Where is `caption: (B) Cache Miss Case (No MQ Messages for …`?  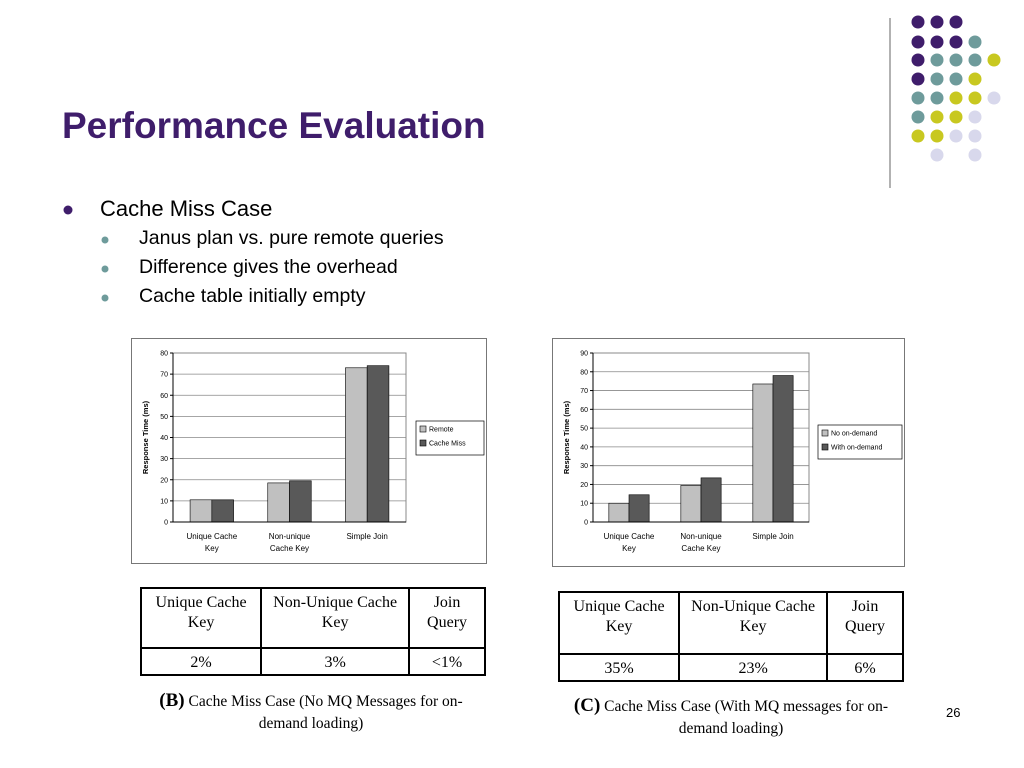 caption: (B) Cache Miss Case (No MQ Messages for … is located at coordinates (311, 712).